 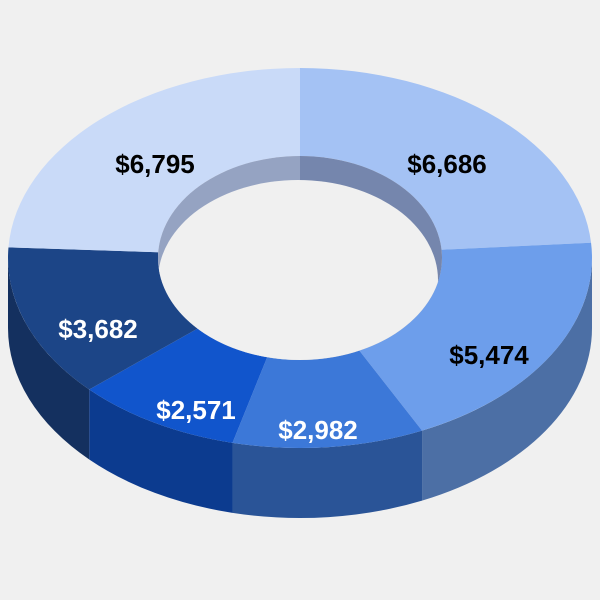 What do you see at coordinates (298, 270) in the screenshot?
I see `hole-opening` at bounding box center [298, 270].